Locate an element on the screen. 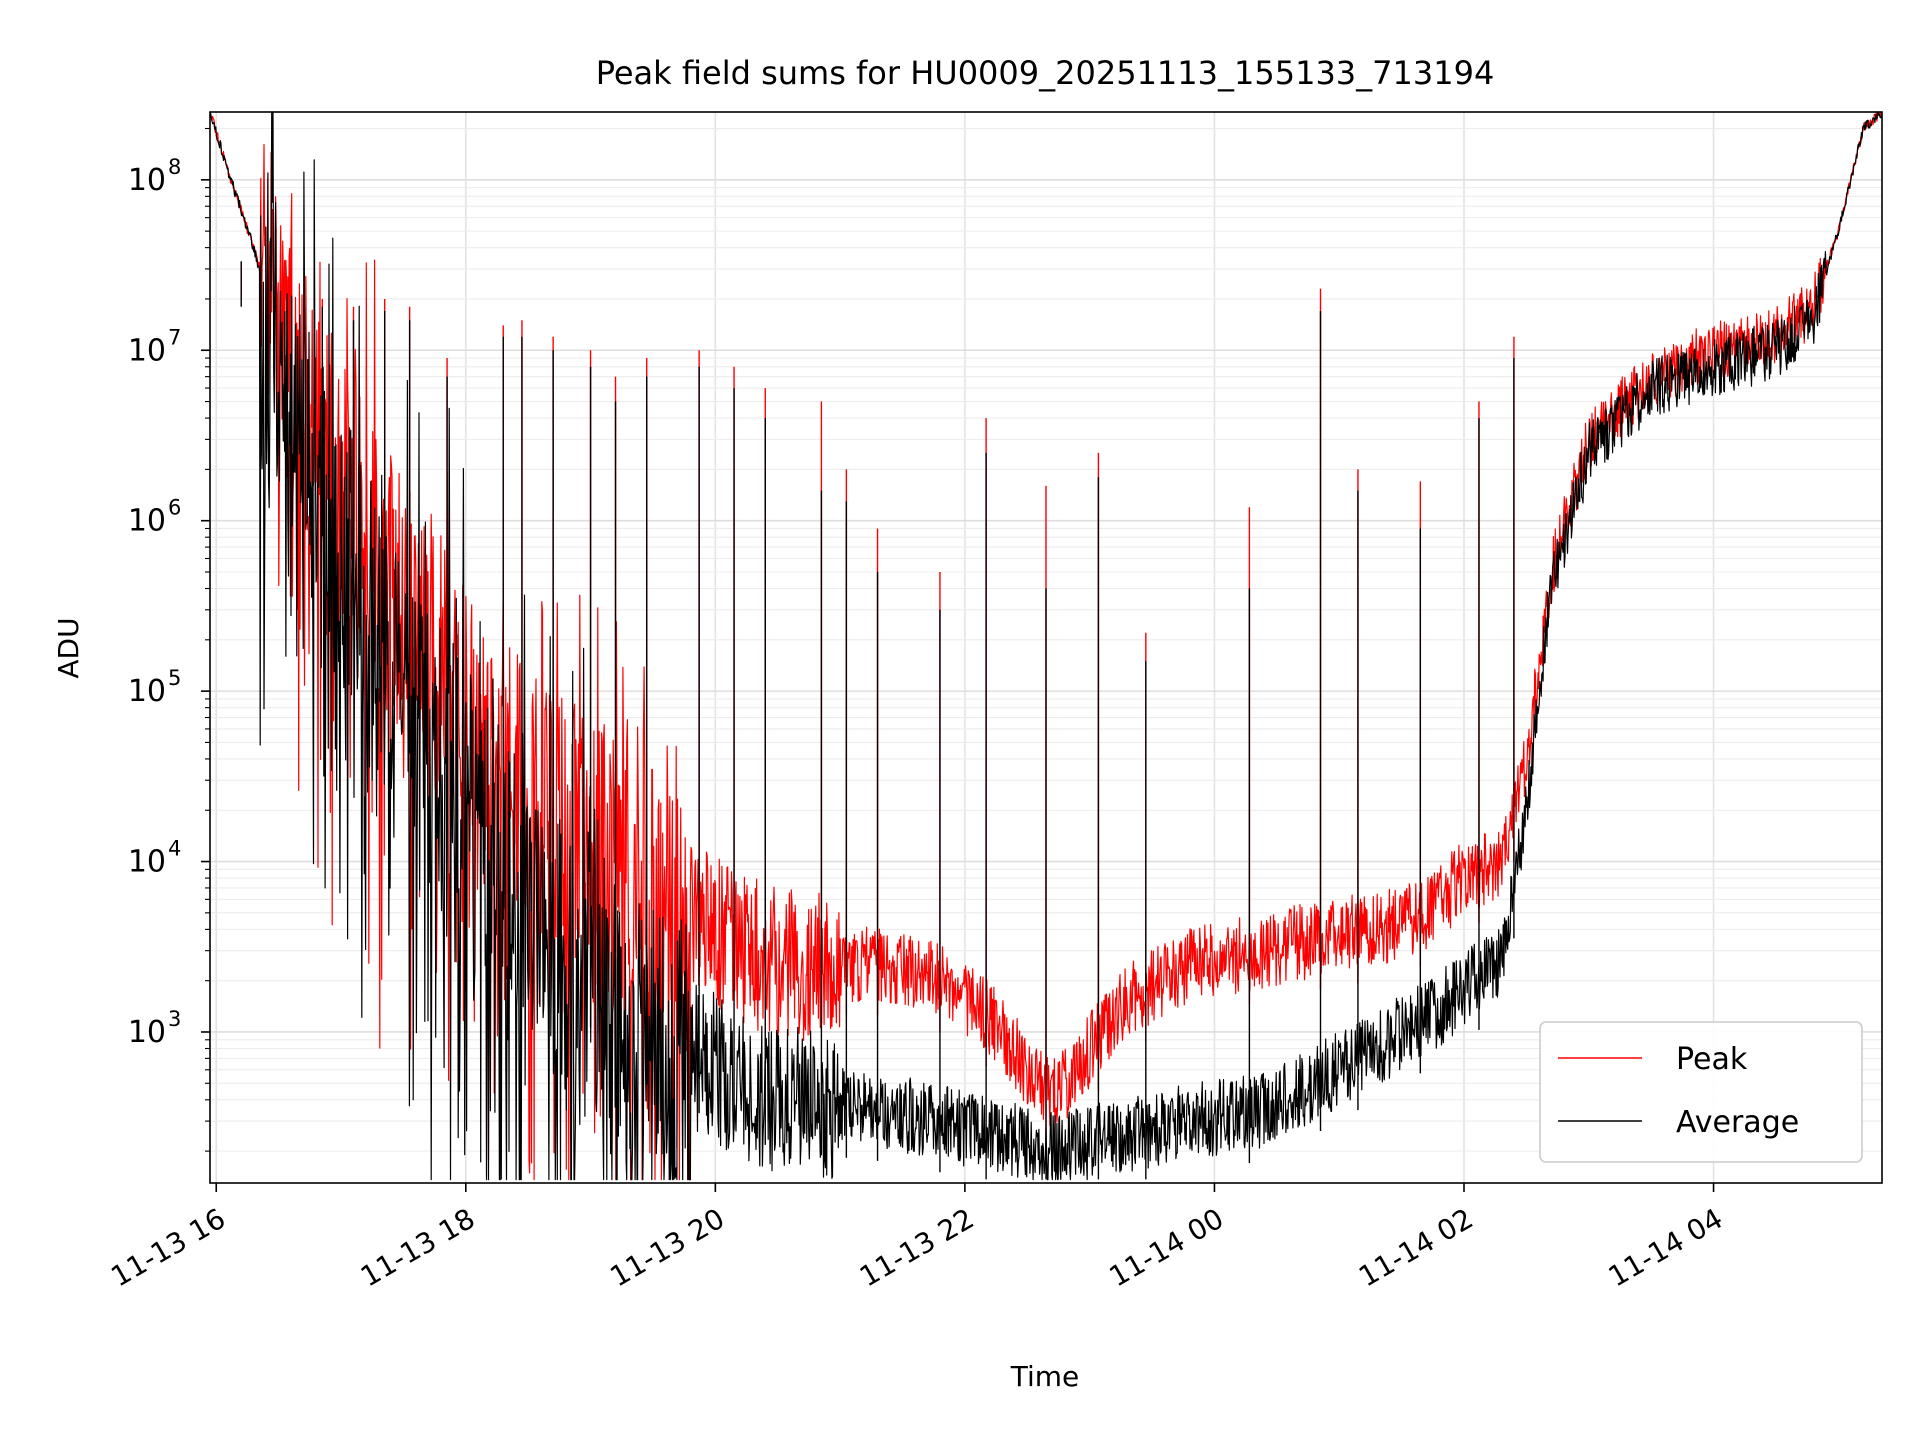 This screenshot has height=1440, width=1920. legend-average-label: Average is located at coordinates (1737, 1122).